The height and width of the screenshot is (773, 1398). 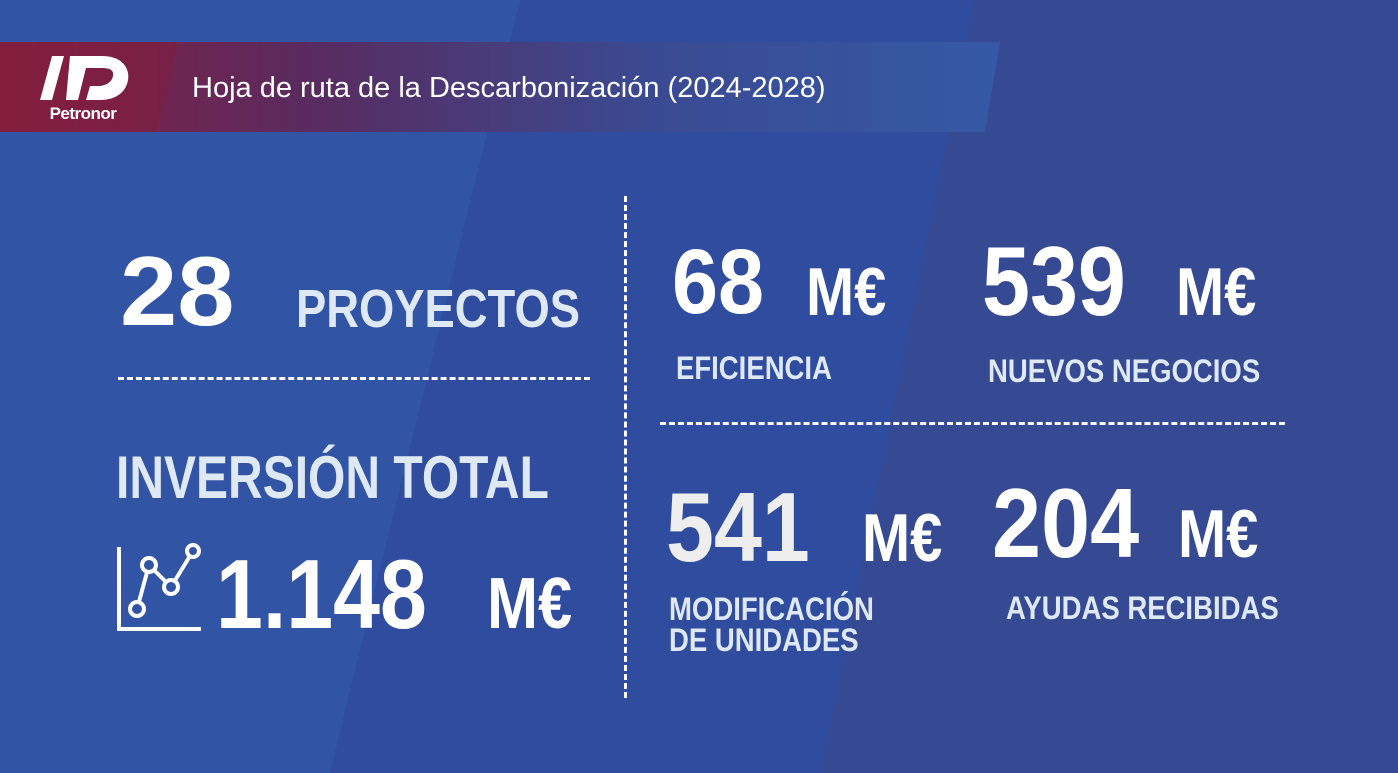 What do you see at coordinates (754, 368) in the screenshot?
I see `efficiency-label: EFICIENCIA` at bounding box center [754, 368].